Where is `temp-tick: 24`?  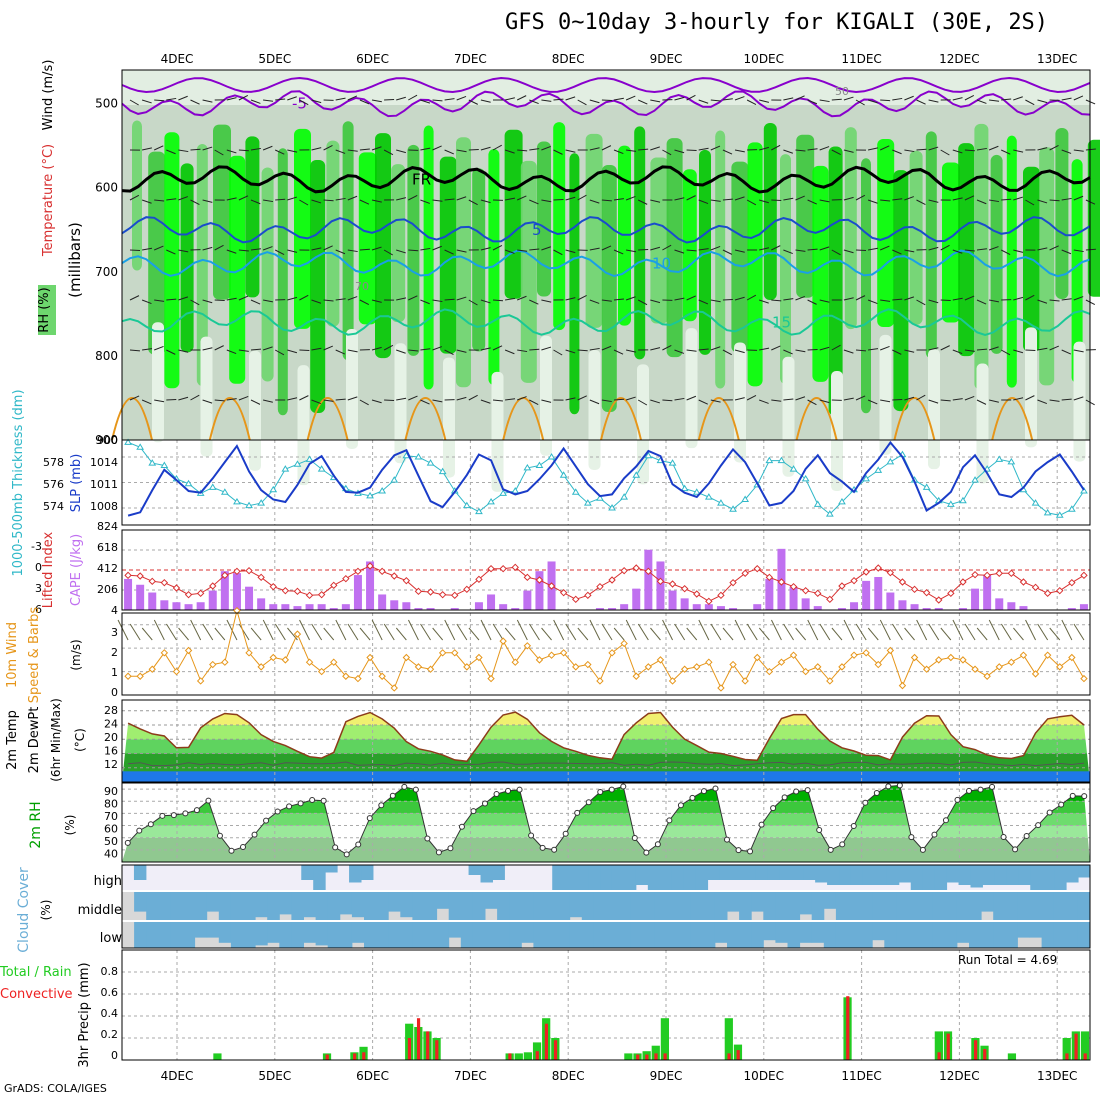
temp-tick: 24 is located at coordinates (111, 724).